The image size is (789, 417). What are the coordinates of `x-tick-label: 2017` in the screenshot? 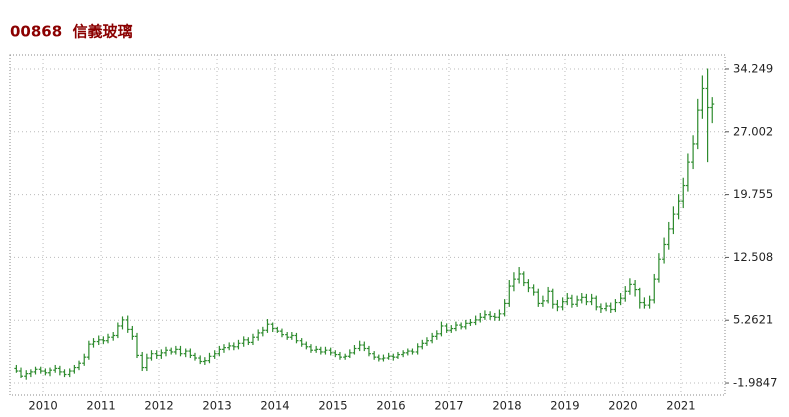 It's located at (448, 406).